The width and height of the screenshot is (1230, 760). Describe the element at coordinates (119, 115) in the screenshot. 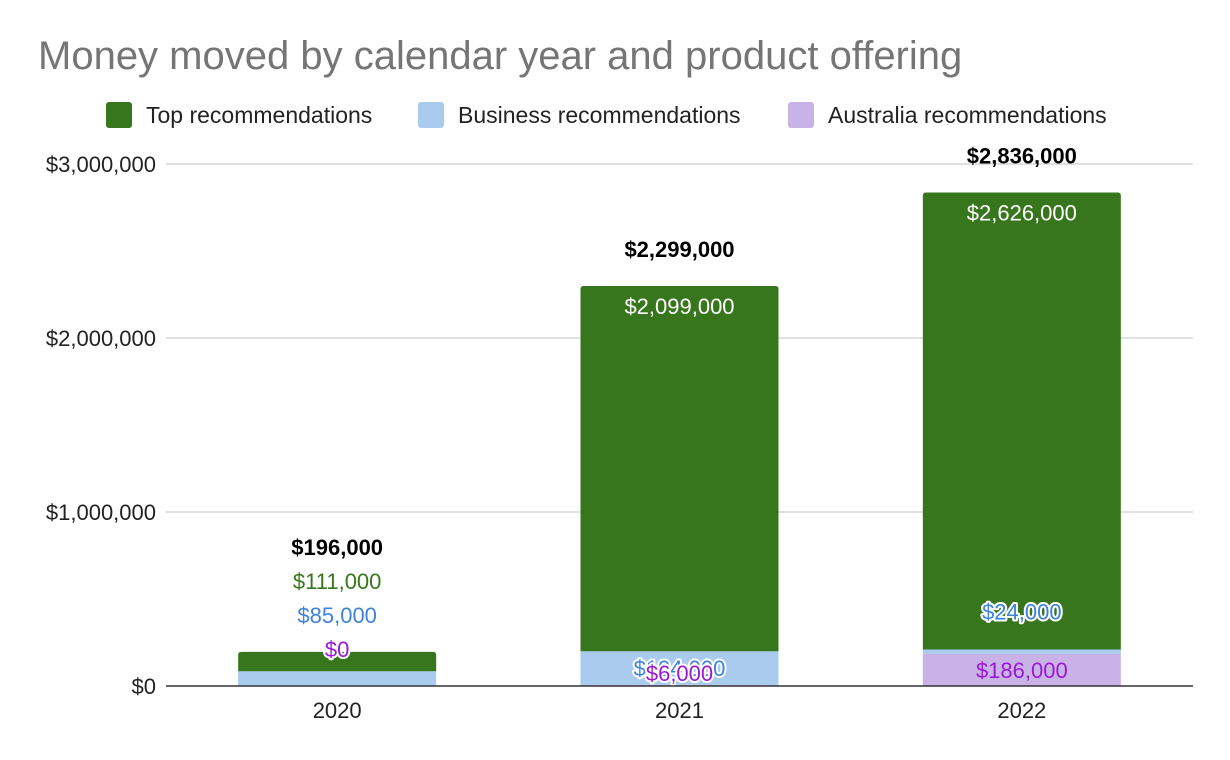

I see `legend-swatch-top` at that location.